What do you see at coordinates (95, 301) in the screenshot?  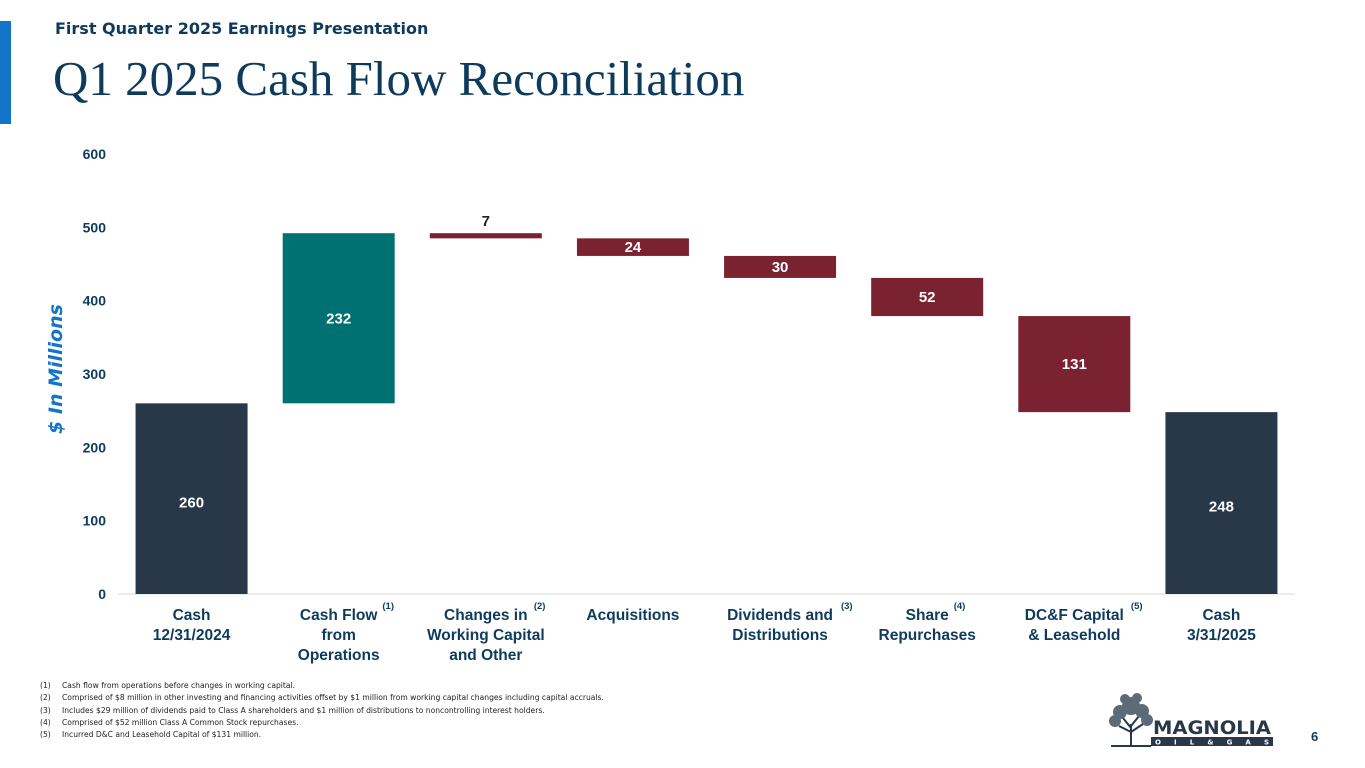 I see `y-tick-label: 400` at bounding box center [95, 301].